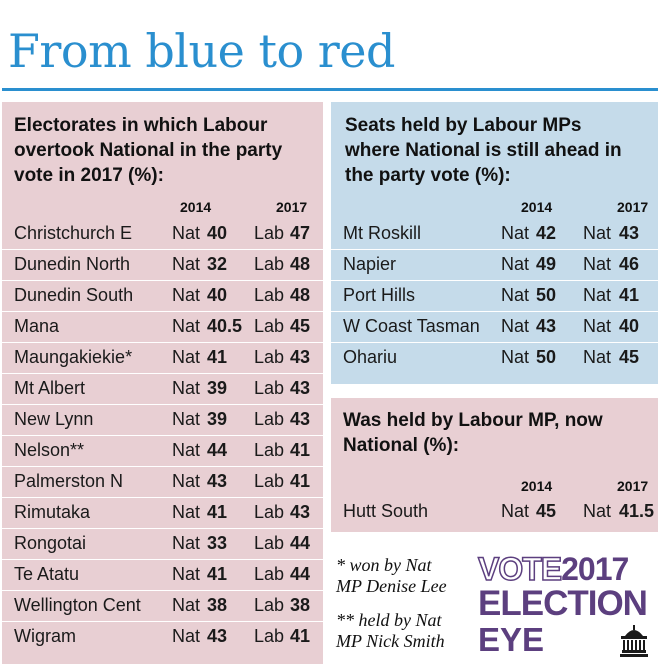  Describe the element at coordinates (553, 569) in the screenshot. I see `logo-vote-2017: VOTE2017` at that location.